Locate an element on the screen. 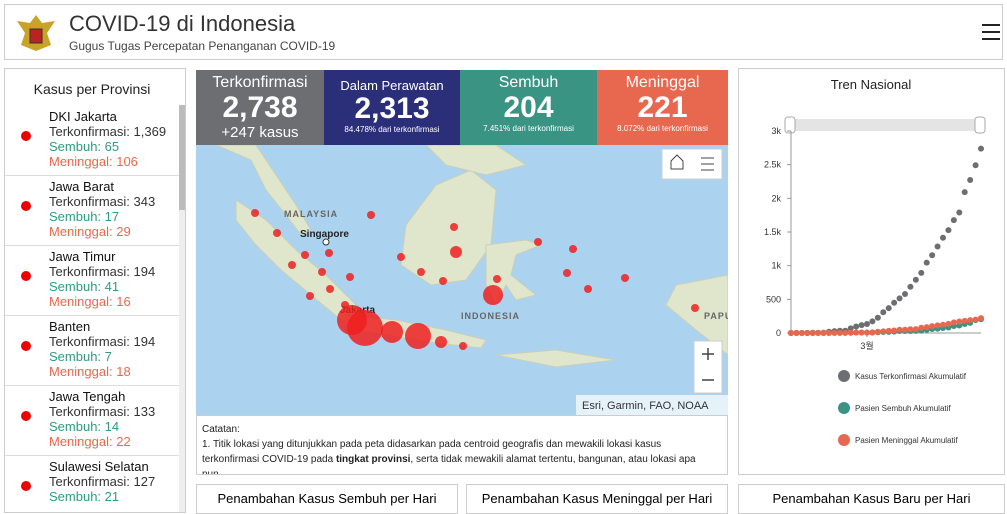  y-tick-label: 2k is located at coordinates (776, 198).